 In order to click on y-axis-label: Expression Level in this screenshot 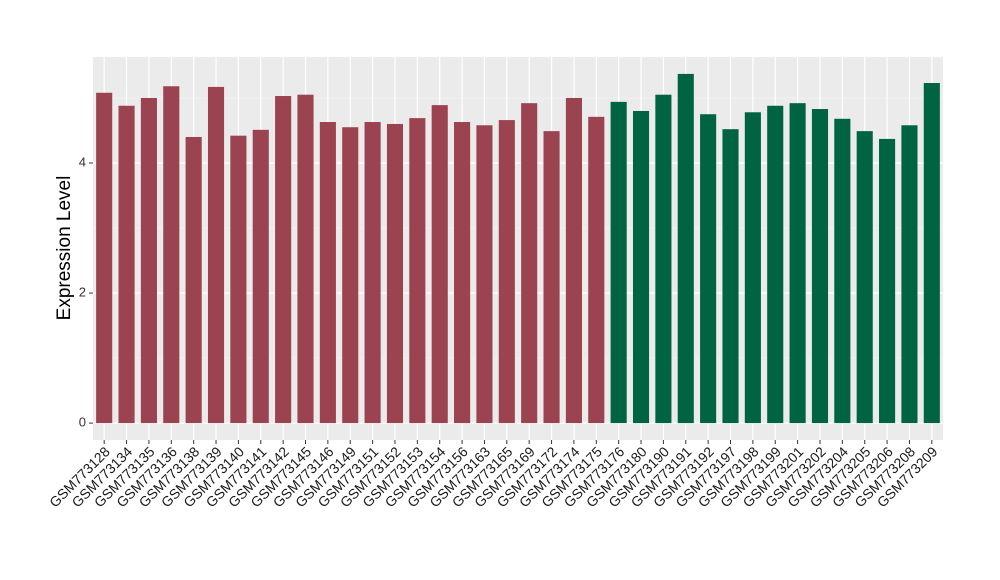, I will do `click(64, 248)`.